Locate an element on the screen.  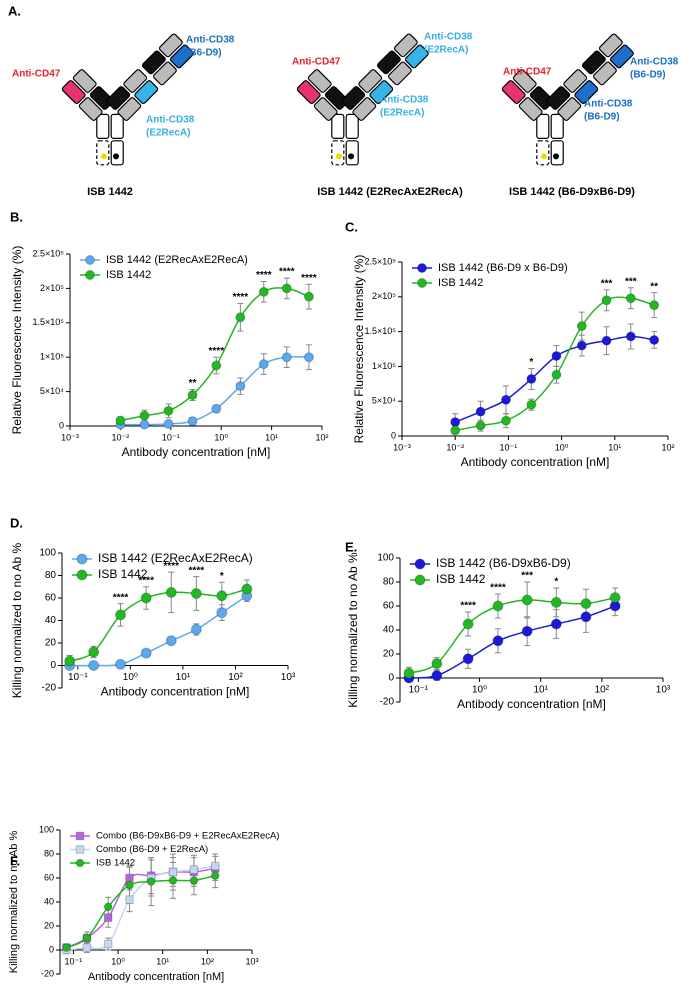
arm-label: (E2RecA) is located at coordinates (402, 113).